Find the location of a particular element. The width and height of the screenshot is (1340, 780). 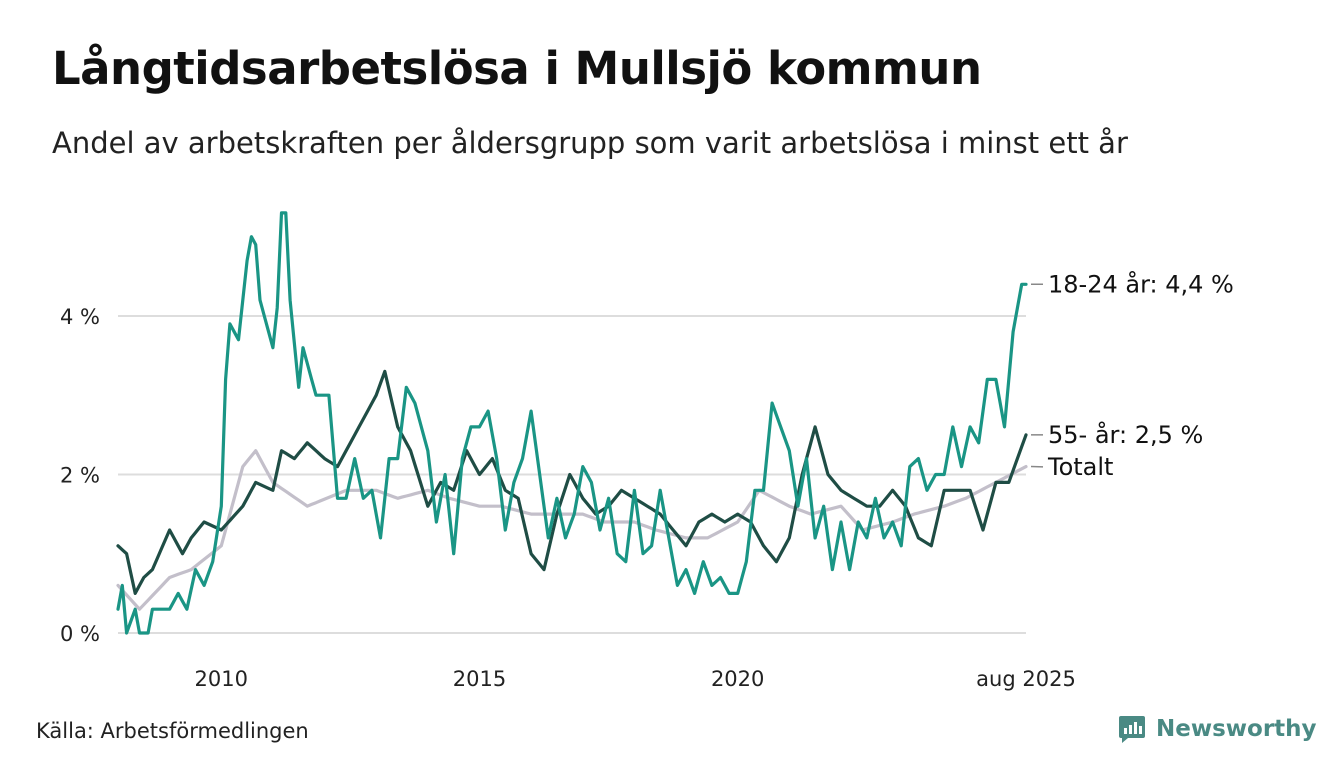

series-label-18-24-r: 18-24 år: 4,4 % is located at coordinates (1141, 283).